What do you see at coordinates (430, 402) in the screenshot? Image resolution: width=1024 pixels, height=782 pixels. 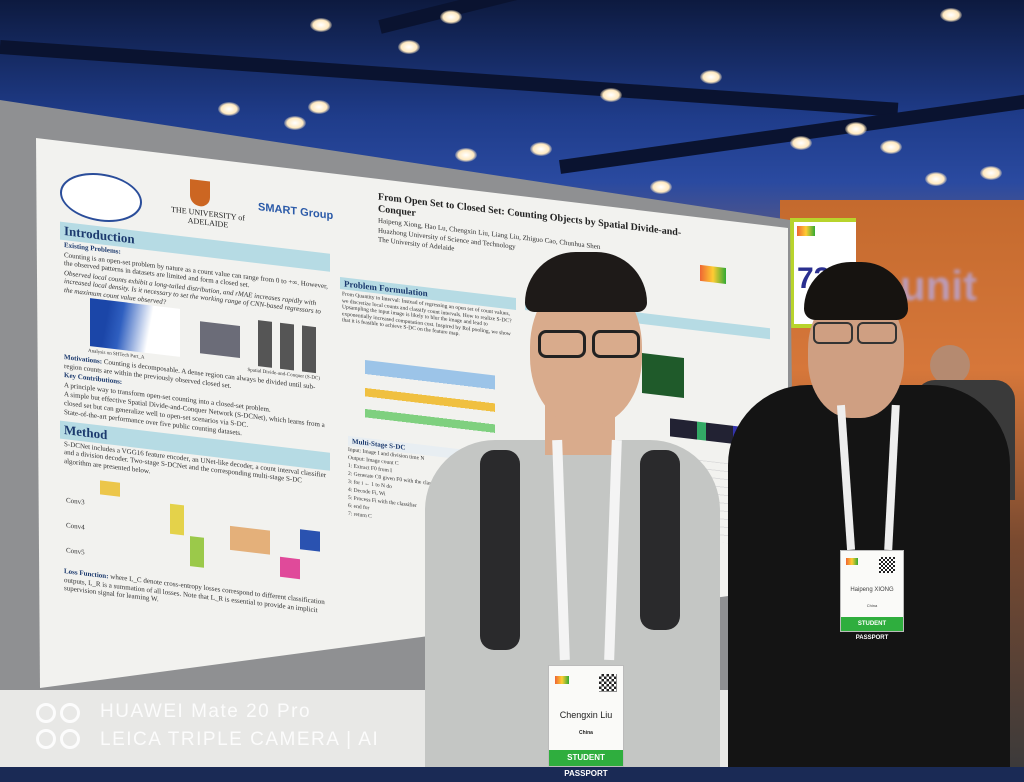 I see `formulation-diagram` at bounding box center [430, 402].